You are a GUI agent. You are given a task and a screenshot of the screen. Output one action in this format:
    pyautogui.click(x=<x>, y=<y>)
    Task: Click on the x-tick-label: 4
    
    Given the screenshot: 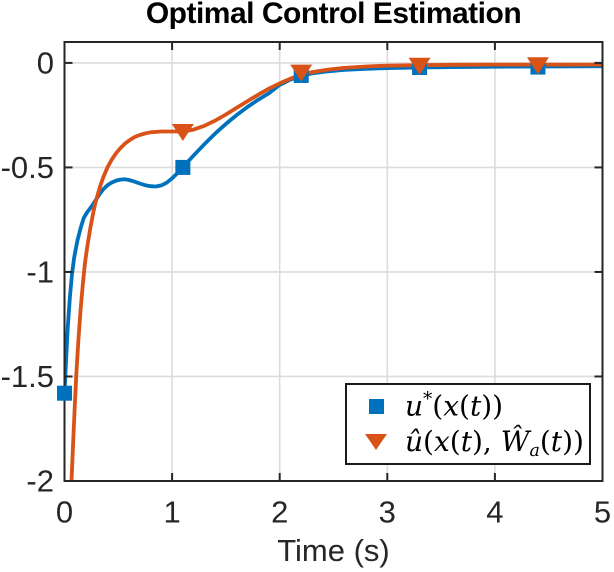 What is the action you would take?
    pyautogui.click(x=494, y=512)
    